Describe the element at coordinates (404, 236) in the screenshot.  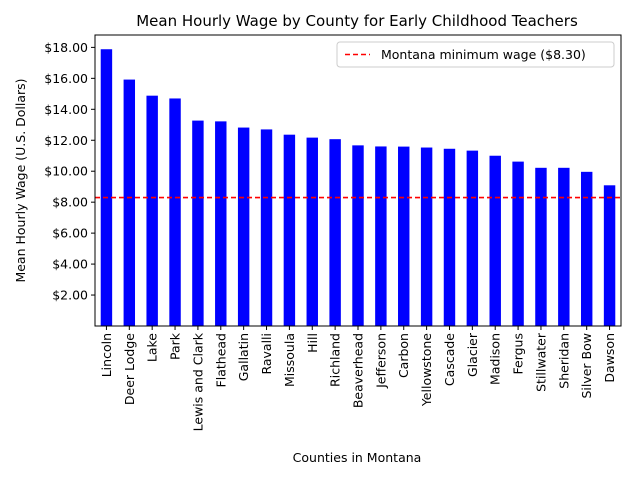
I see `bar-carbon` at that location.